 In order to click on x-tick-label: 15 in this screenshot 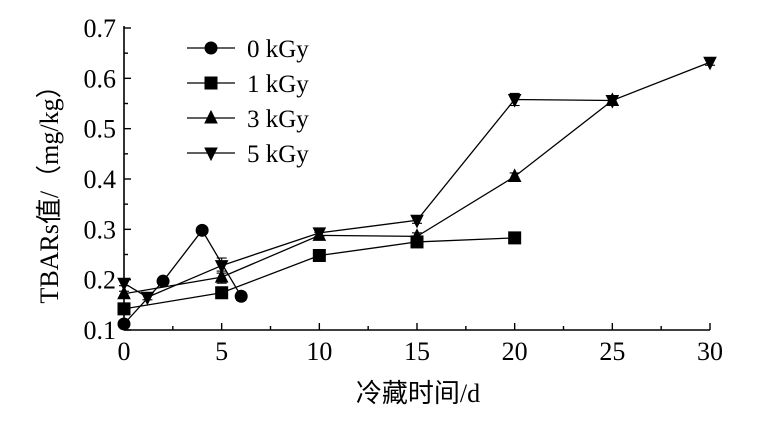, I will do `click(417, 351)`.